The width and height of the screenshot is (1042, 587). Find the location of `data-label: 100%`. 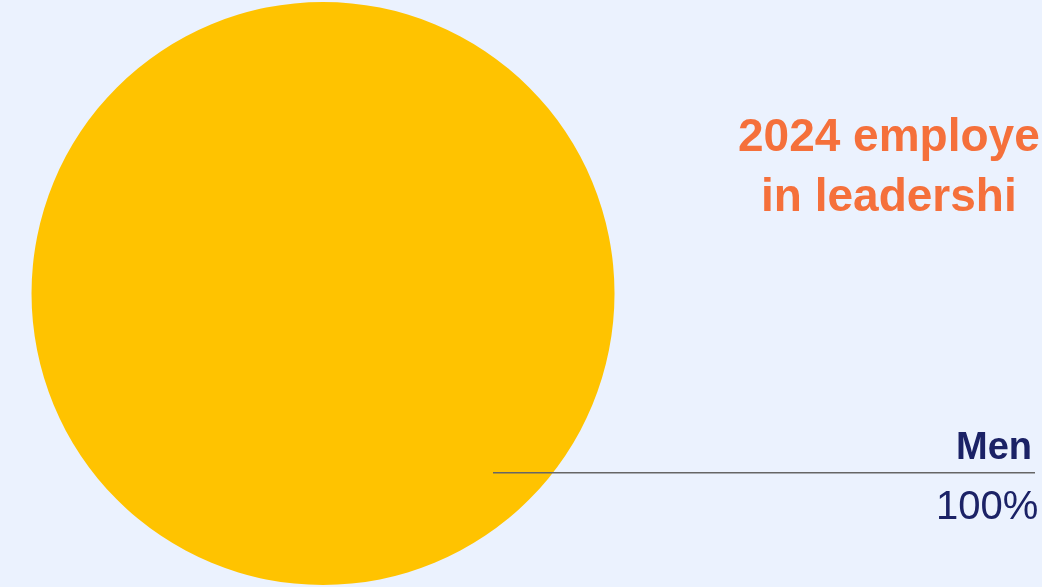

data-label: 100% is located at coordinates (987, 505).